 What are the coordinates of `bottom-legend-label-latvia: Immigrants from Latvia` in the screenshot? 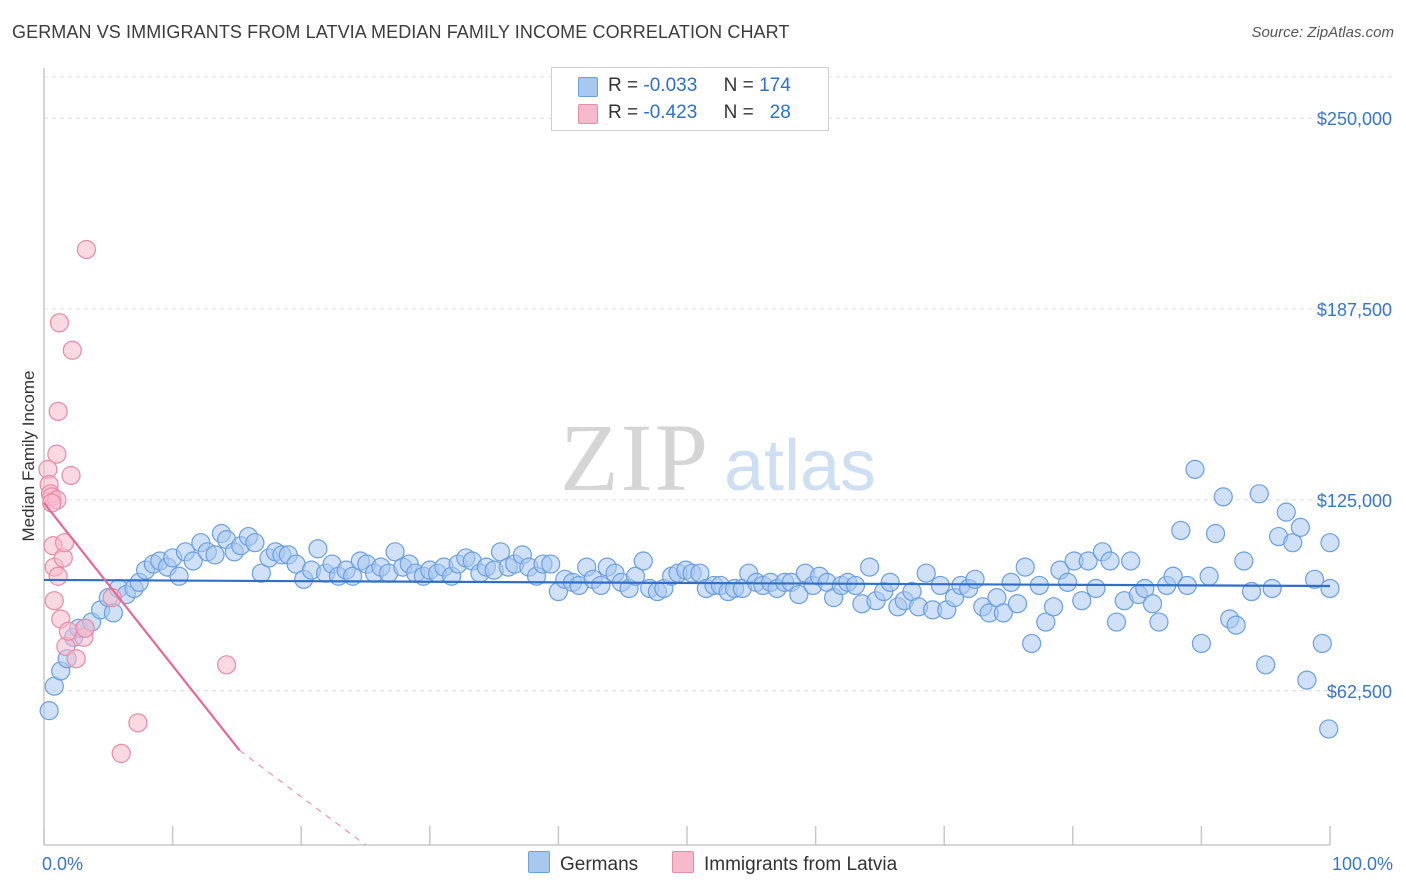 It's located at (801, 864).